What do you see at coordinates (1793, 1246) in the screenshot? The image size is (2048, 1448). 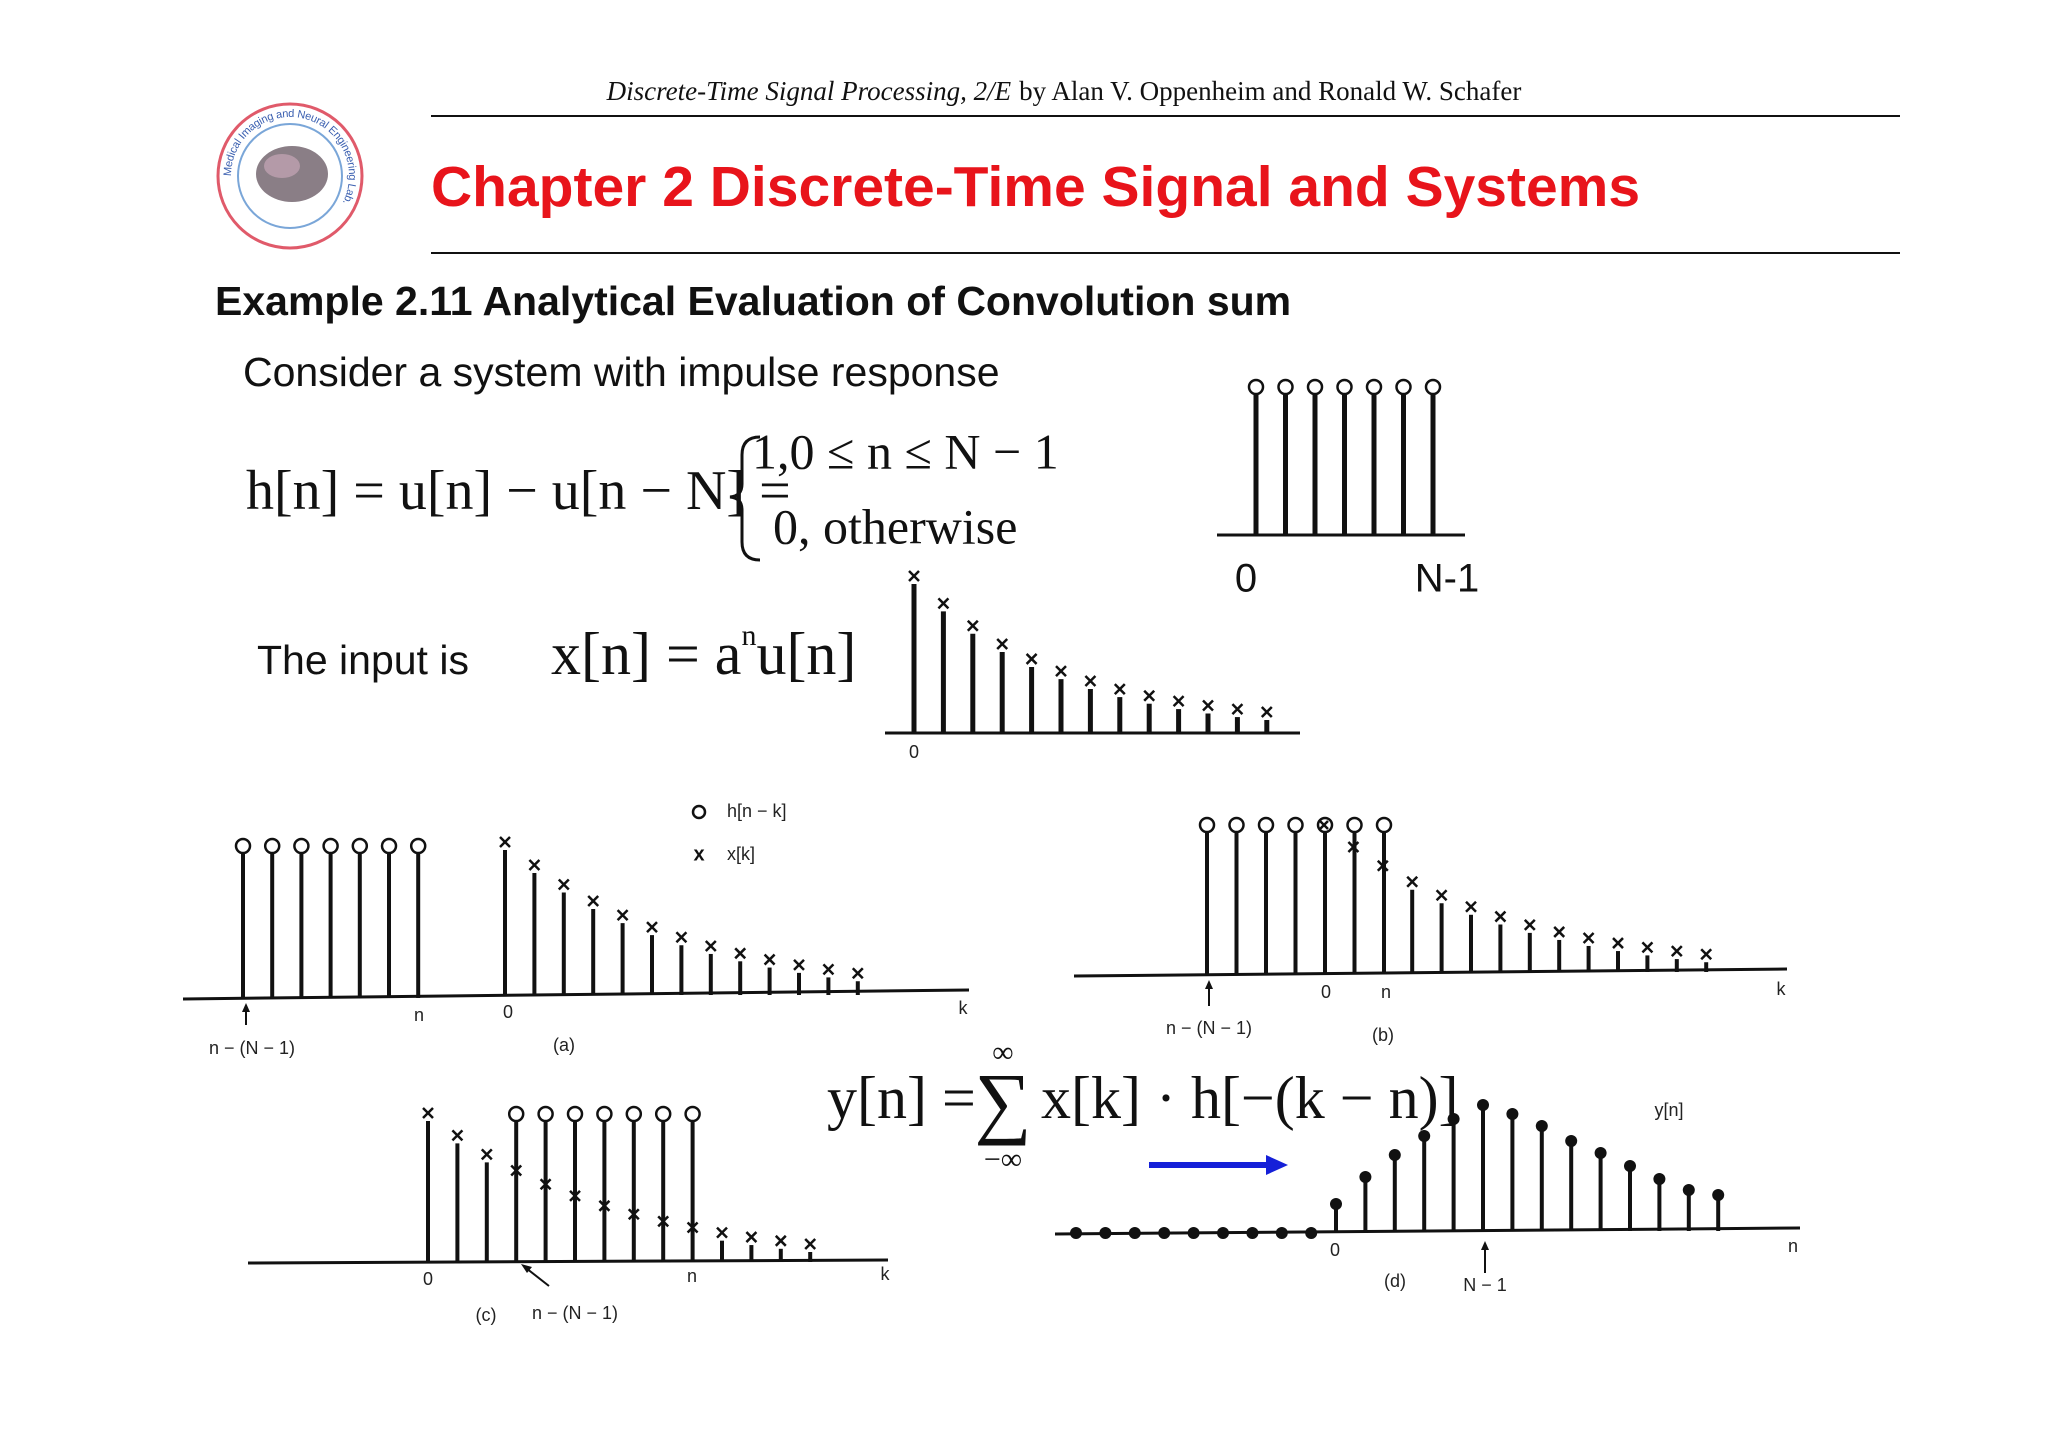 I see `fig-d-n-label: n` at bounding box center [1793, 1246].